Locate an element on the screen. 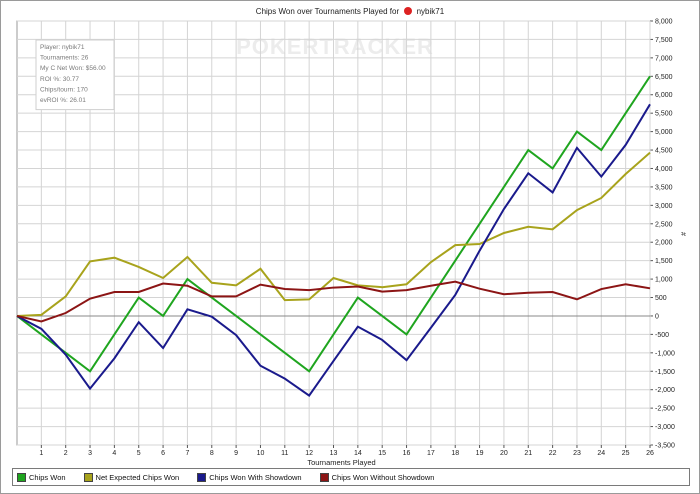 This screenshot has width=700, height=494. watermark: POKERTRACKER is located at coordinates (335, 46).